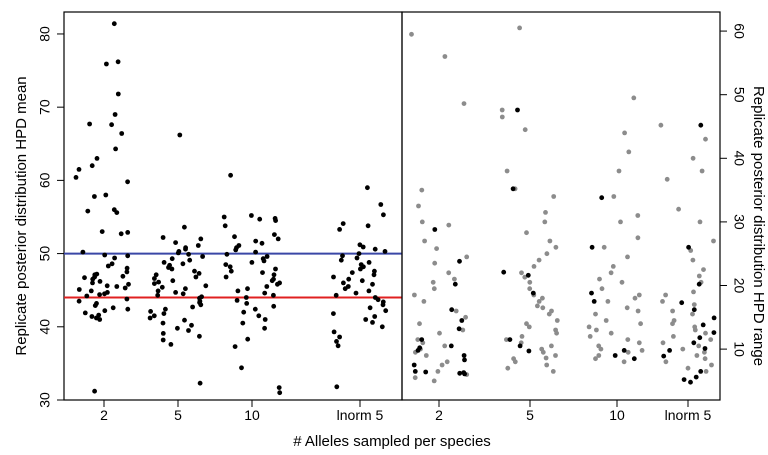  What do you see at coordinates (45, 107) in the screenshot?
I see `y-tick-label-left: 70` at bounding box center [45, 107].